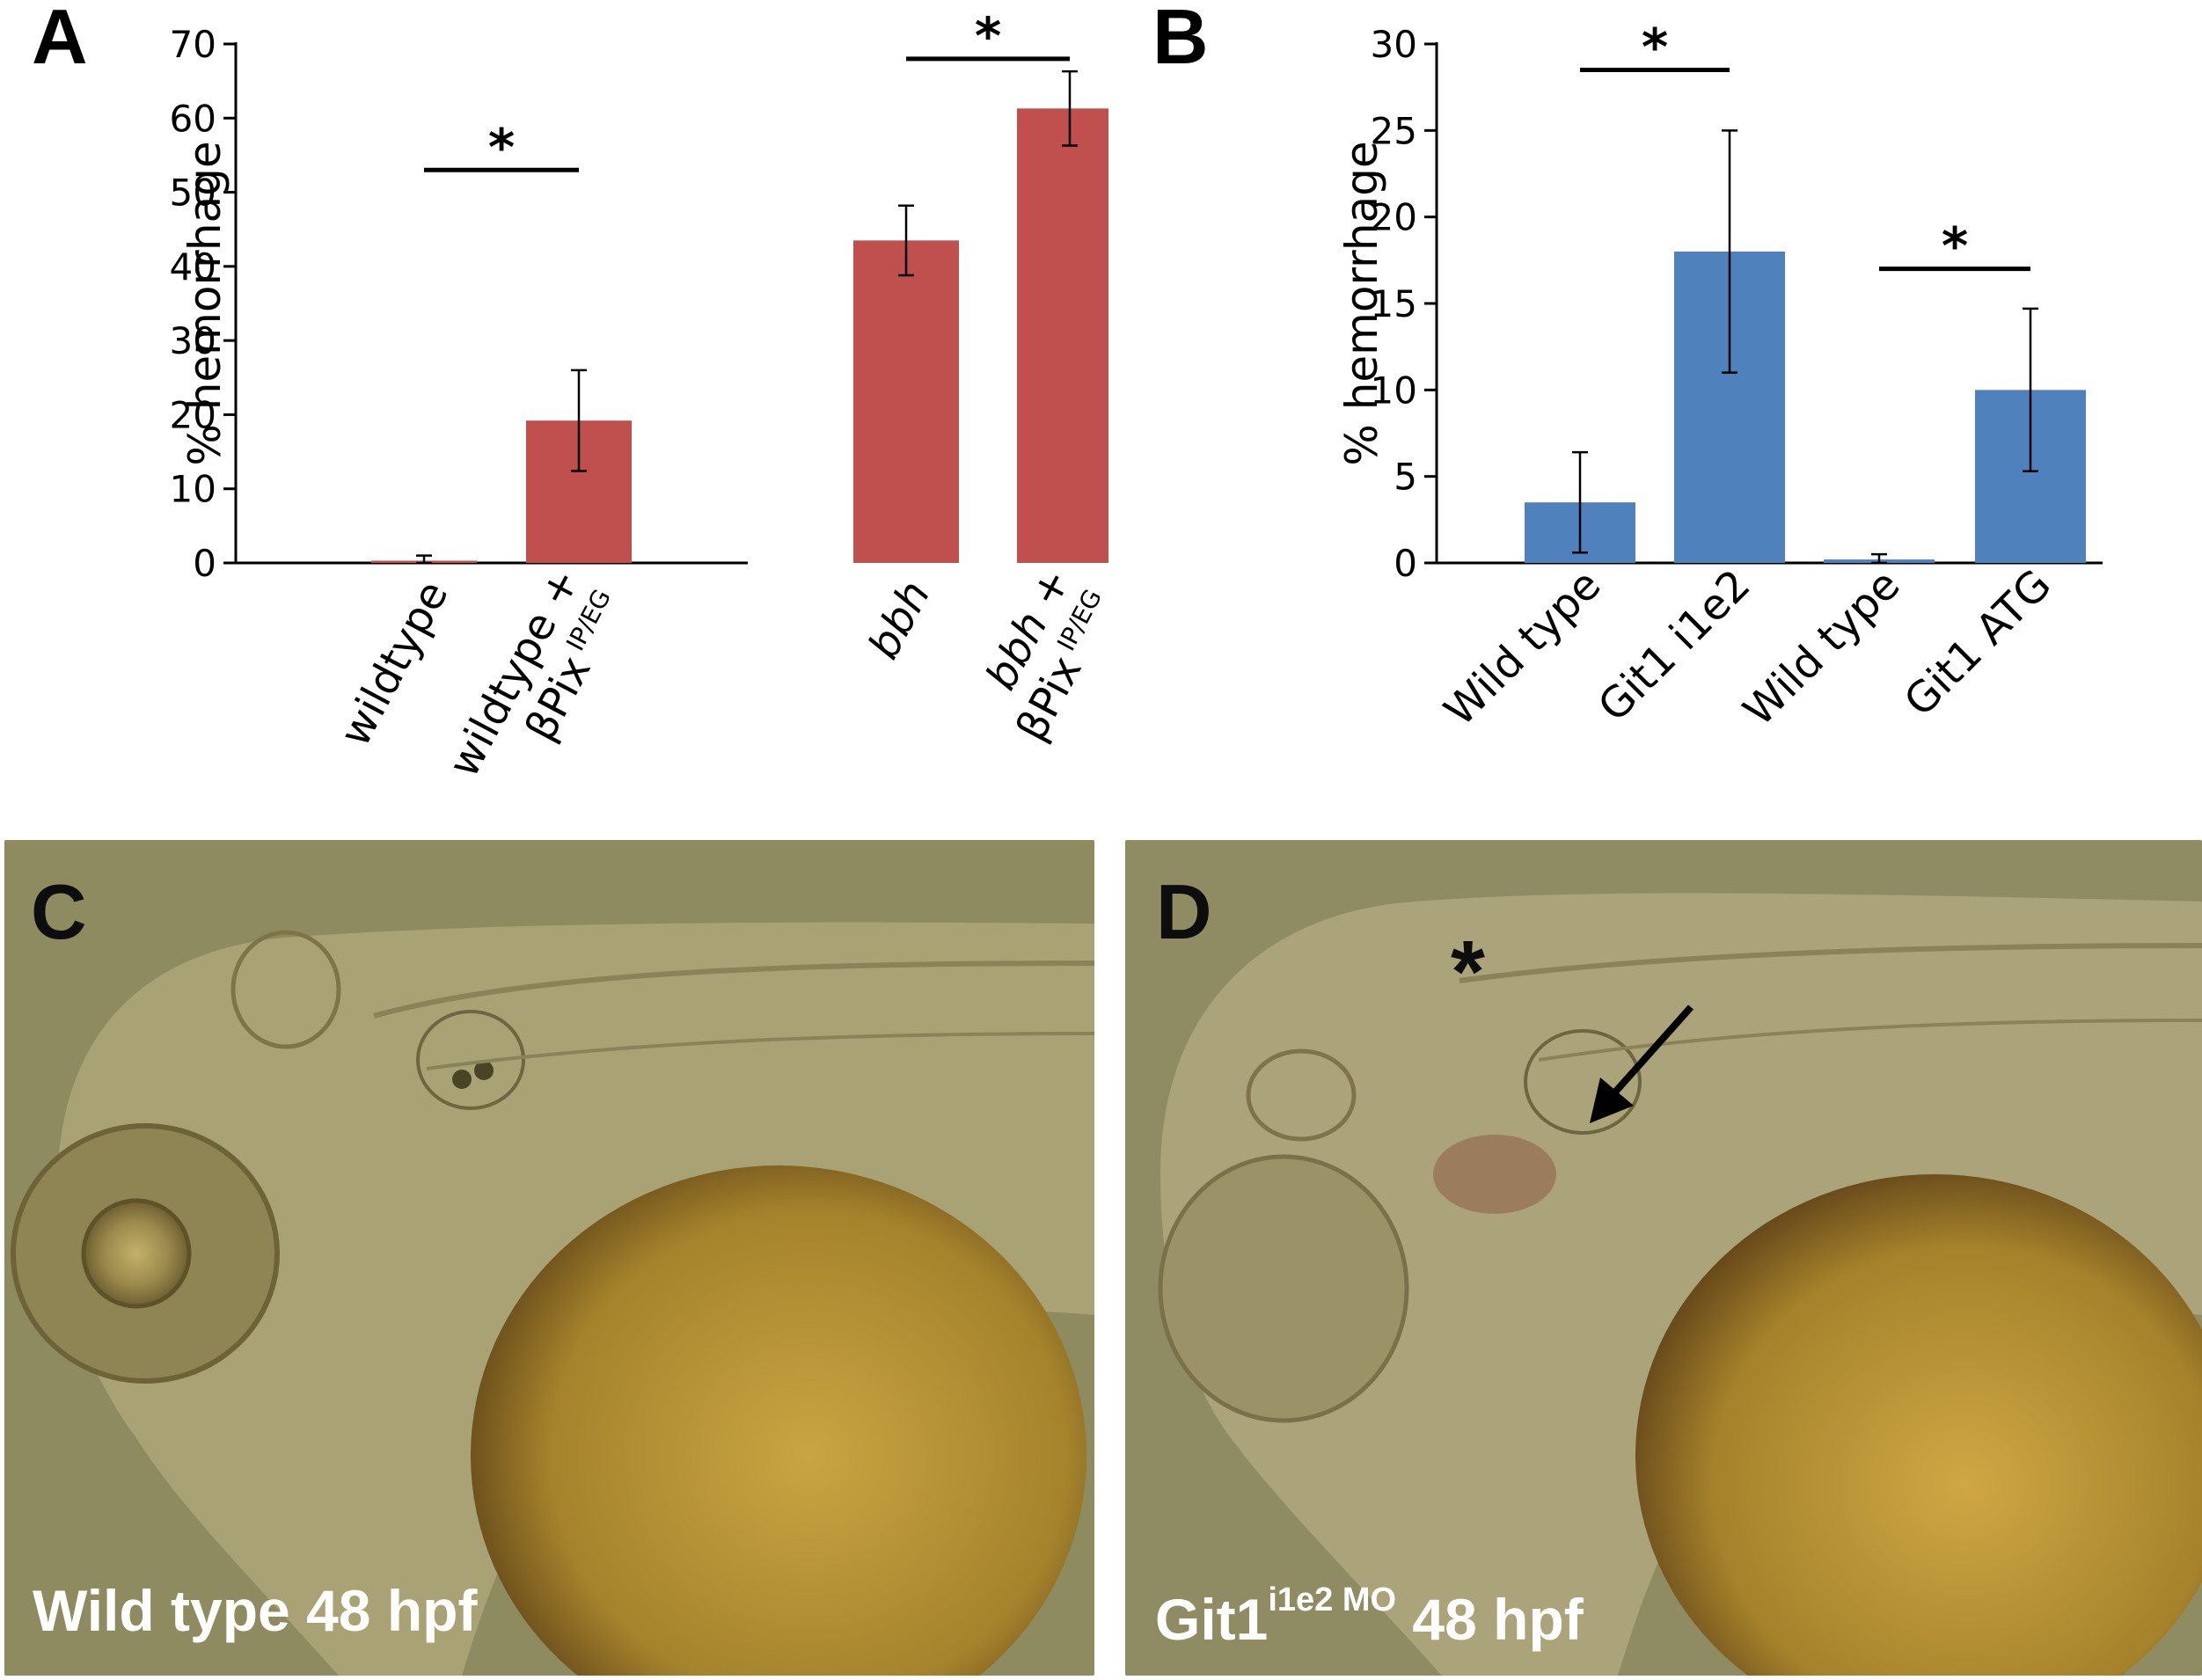  I want to click on y-tick-label: 60, so click(193, 118).